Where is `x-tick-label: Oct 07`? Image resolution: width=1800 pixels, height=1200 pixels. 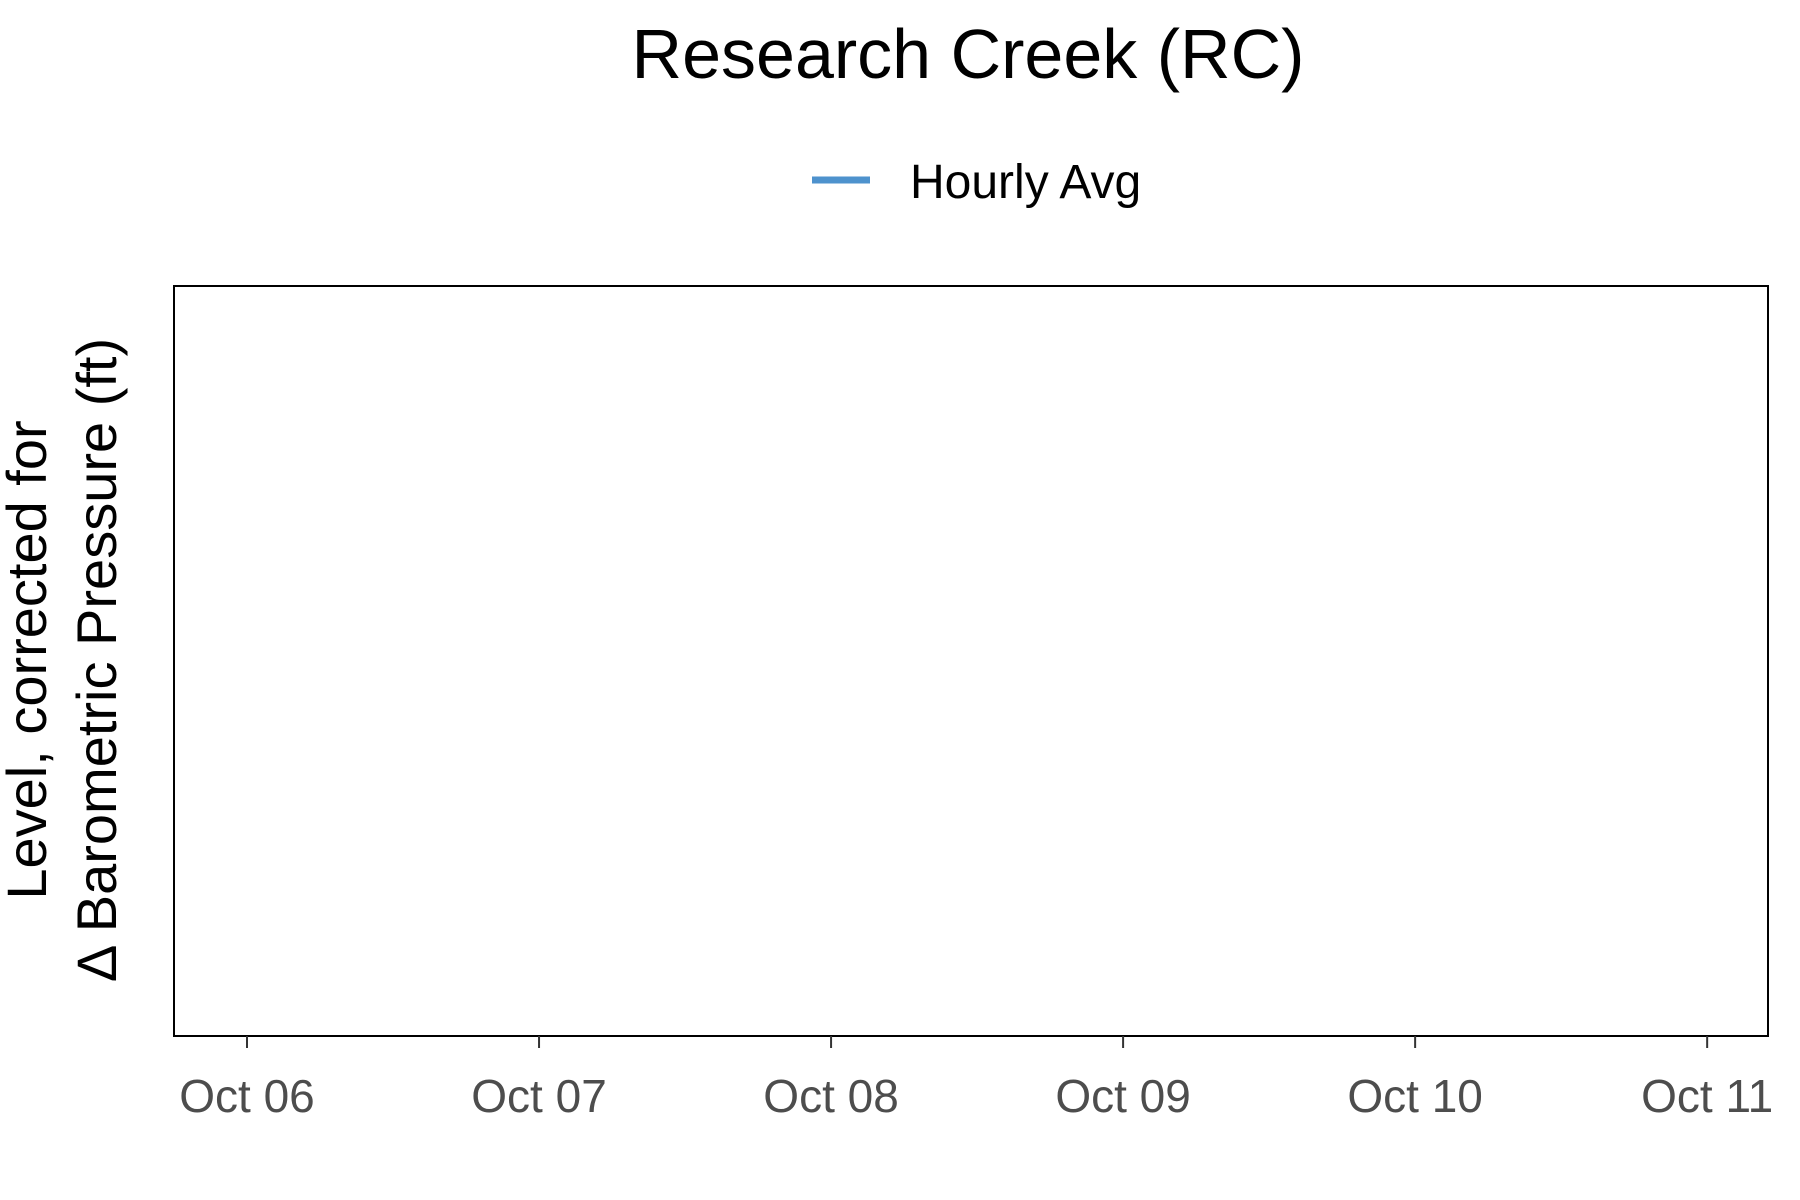
x-tick-label: Oct 07 is located at coordinates (539, 1096).